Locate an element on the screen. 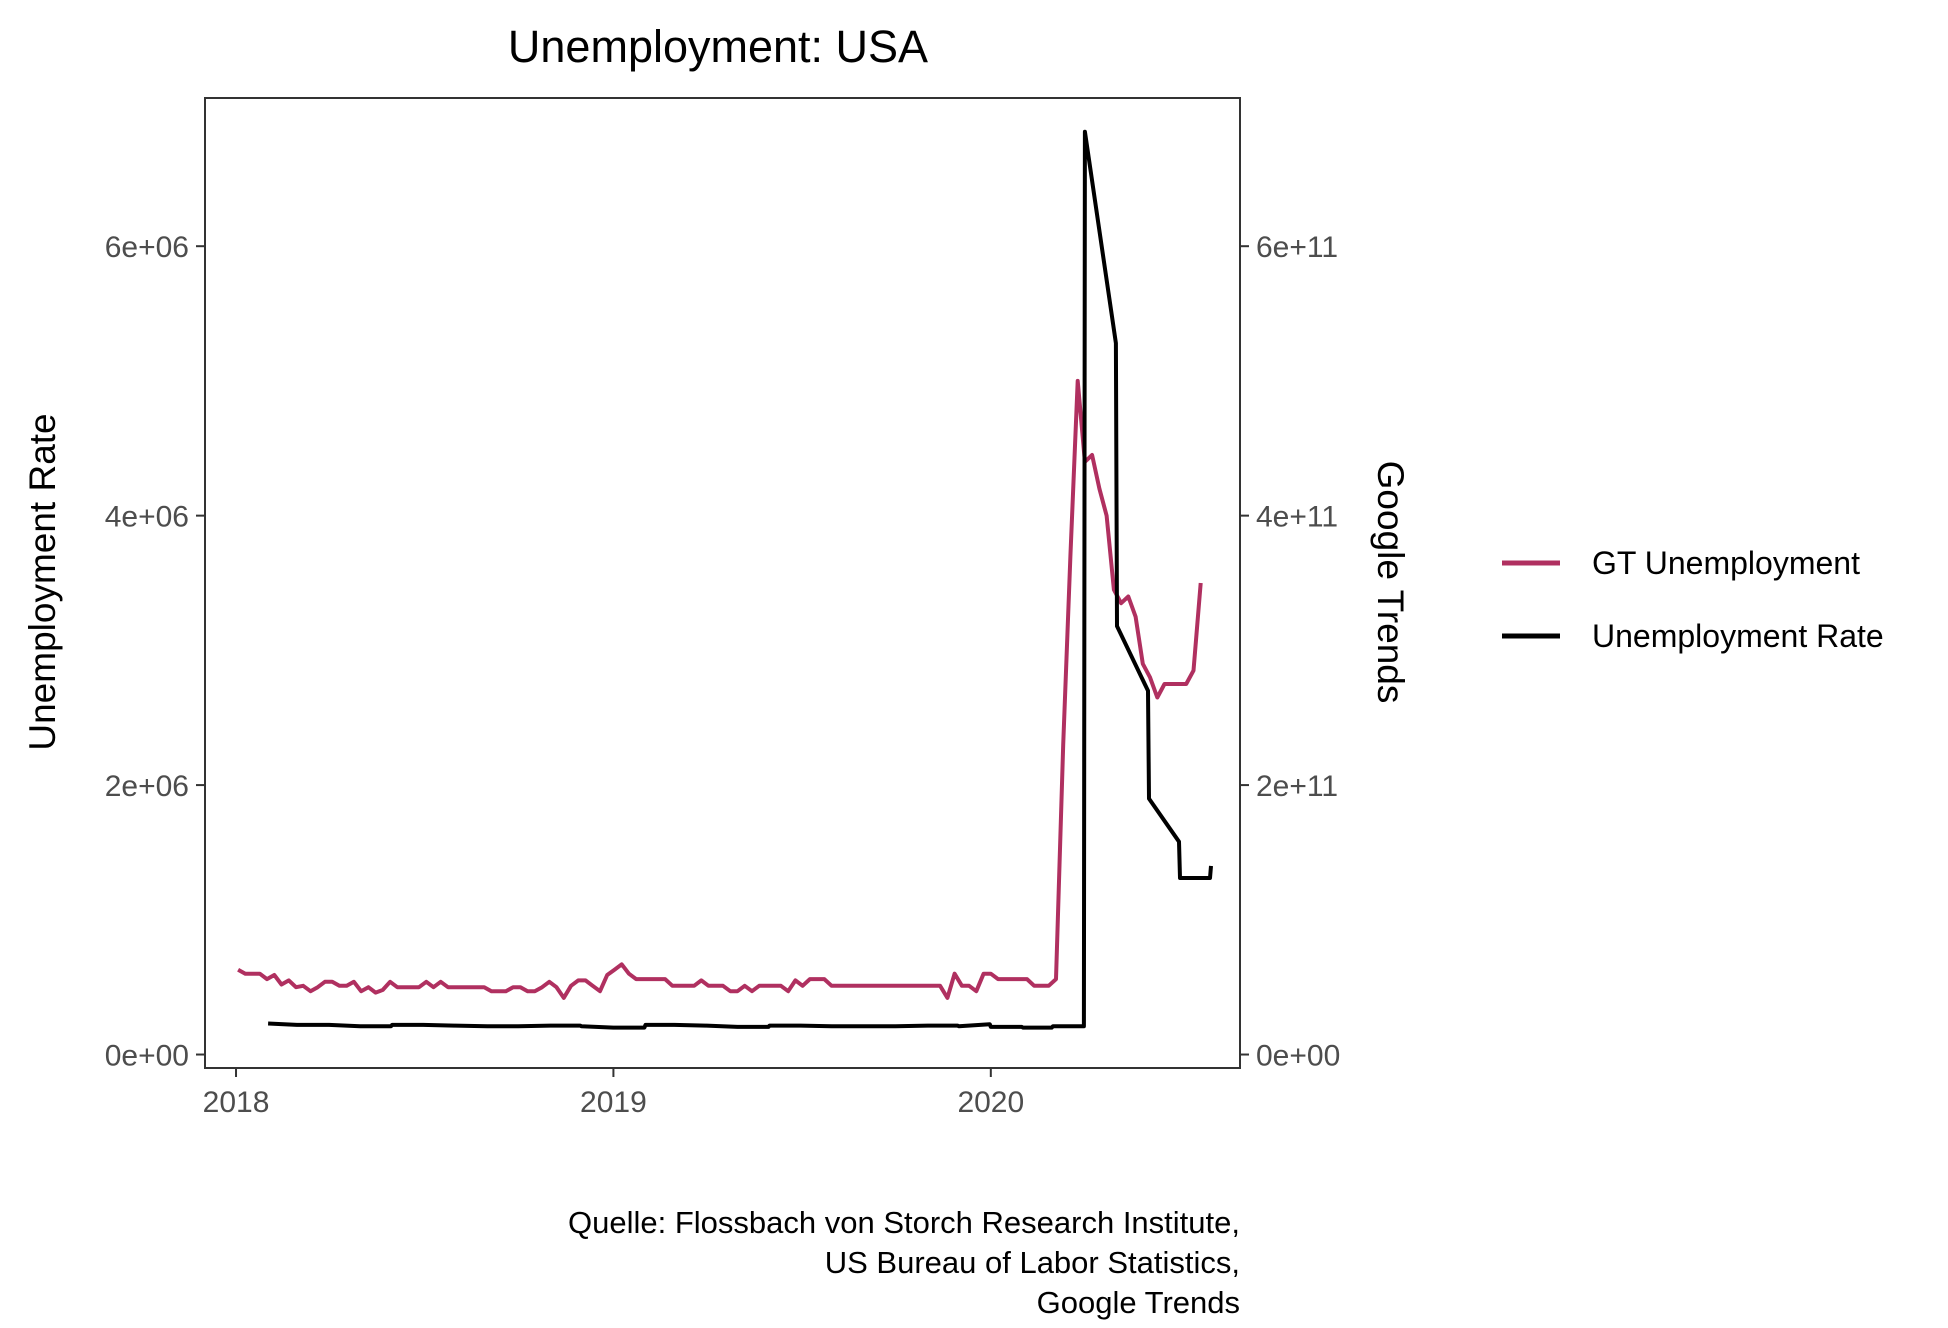 The height and width of the screenshot is (1328, 1948). caption-line-2: US Bureau of Labor Statistics, is located at coordinates (1032, 1262).